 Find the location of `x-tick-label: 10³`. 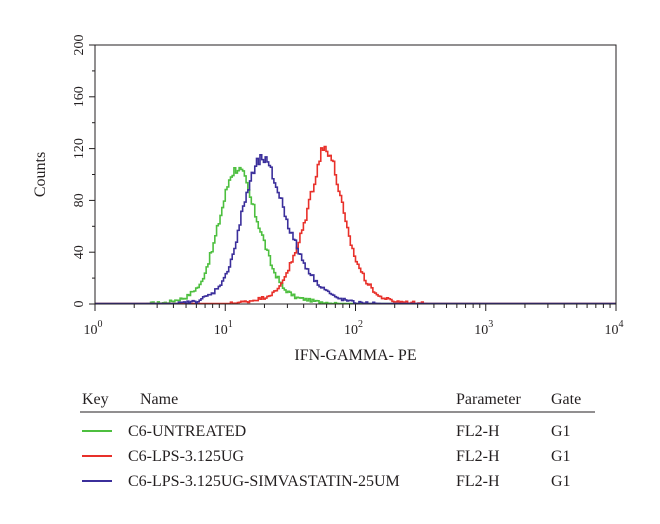

x-tick-label: 10³ is located at coordinates (483, 328).